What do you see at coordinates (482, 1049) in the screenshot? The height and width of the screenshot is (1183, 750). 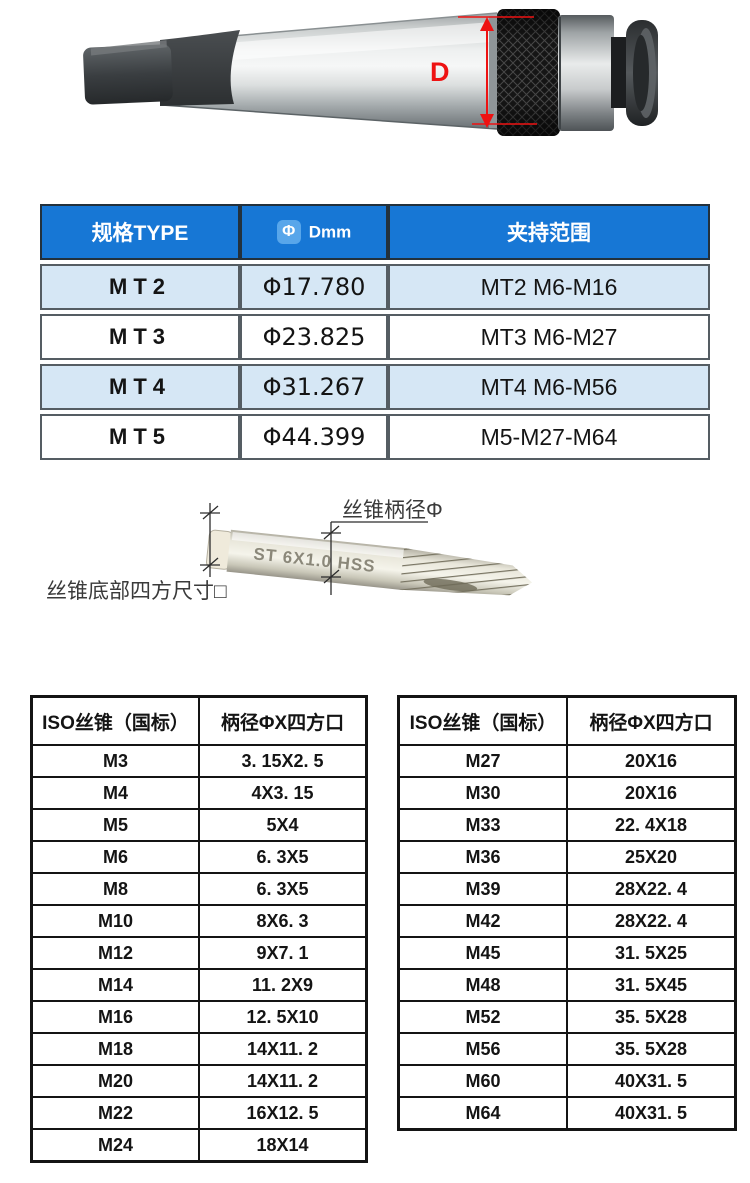 I see `iso-tap-cell: M56` at bounding box center [482, 1049].